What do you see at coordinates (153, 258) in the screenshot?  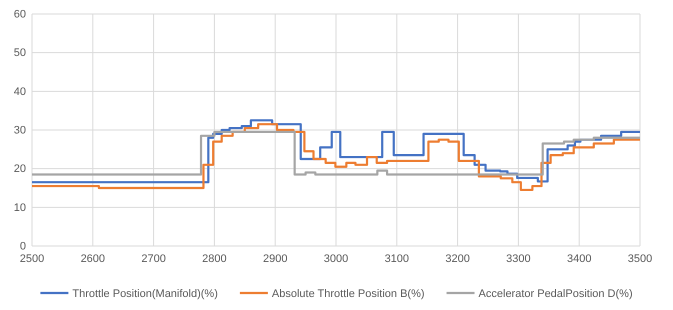 I see `x-tick-label: 2700` at bounding box center [153, 258].